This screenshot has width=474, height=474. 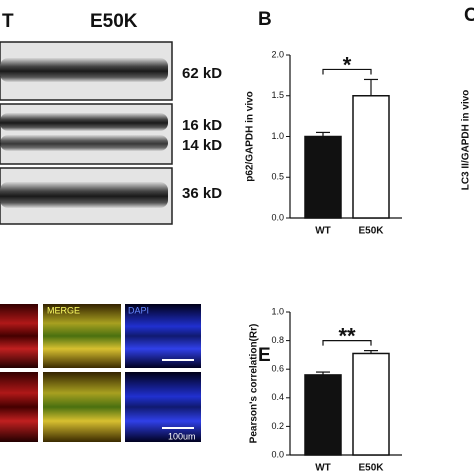 I want to click on marker-label: 36 kD, so click(x=202, y=193).